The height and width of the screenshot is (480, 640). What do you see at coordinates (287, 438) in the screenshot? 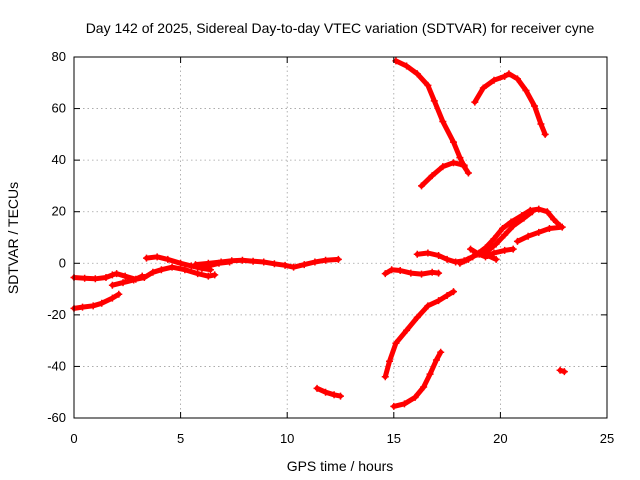
I see `x-tick-label: 10` at bounding box center [287, 438].